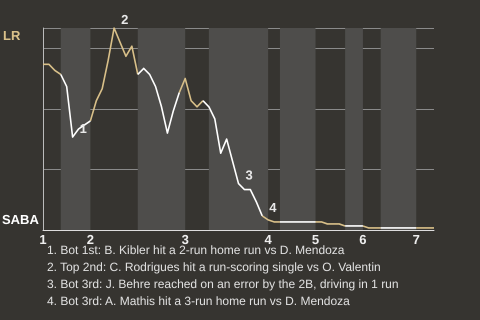  Describe the element at coordinates (363, 239) in the screenshot. I see `x-tick-label: 6` at that location.